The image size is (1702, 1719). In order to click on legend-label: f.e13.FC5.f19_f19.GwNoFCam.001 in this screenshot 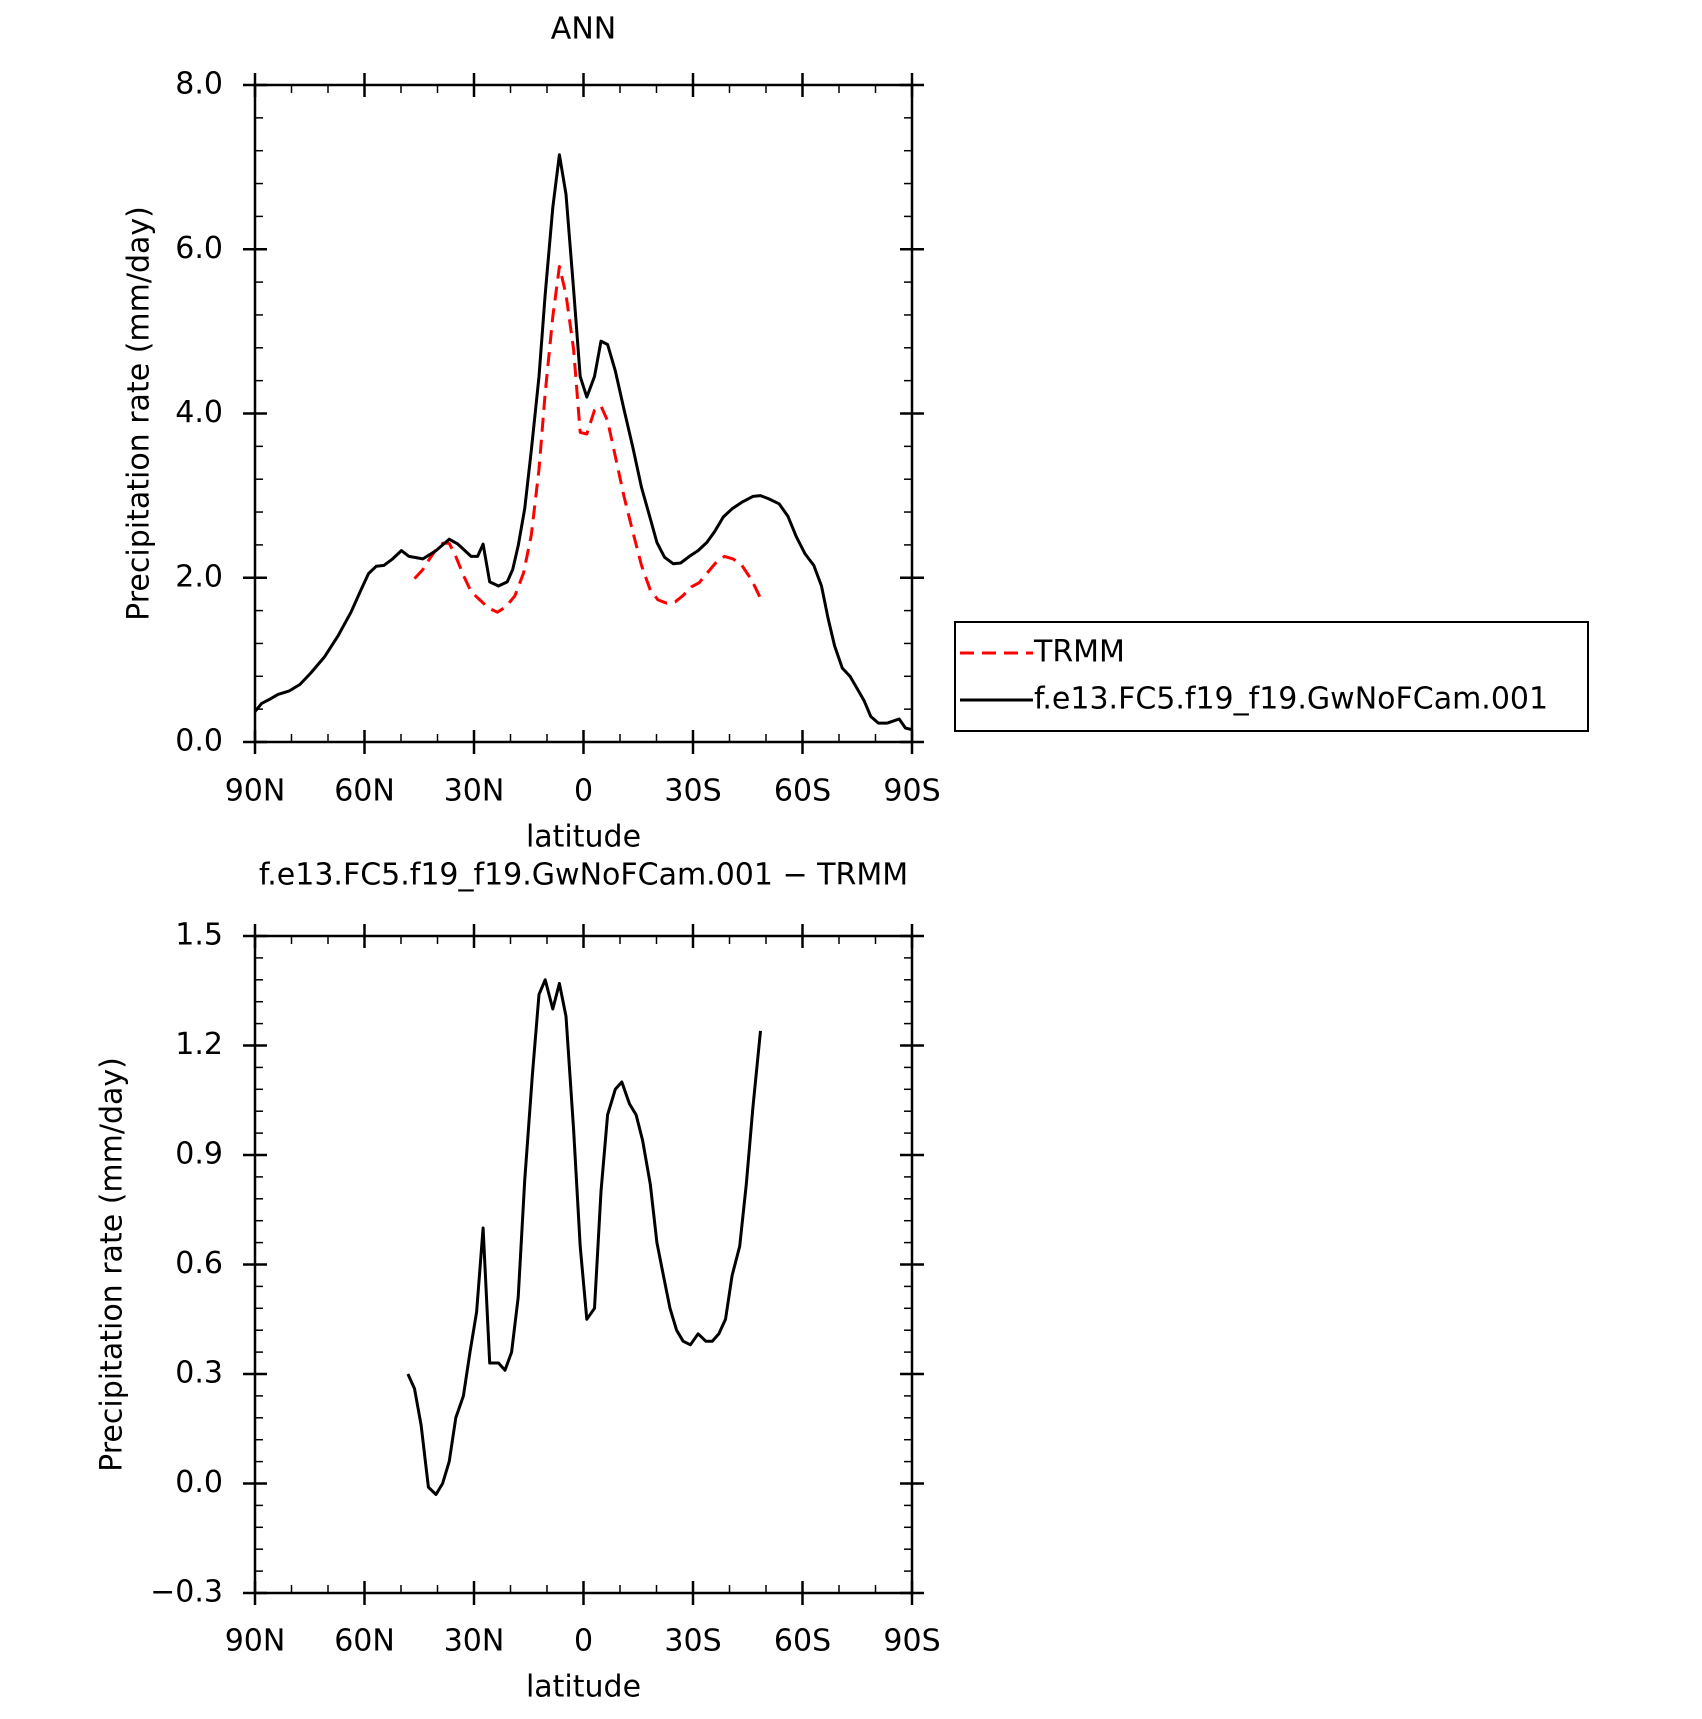, I will do `click(1291, 699)`.